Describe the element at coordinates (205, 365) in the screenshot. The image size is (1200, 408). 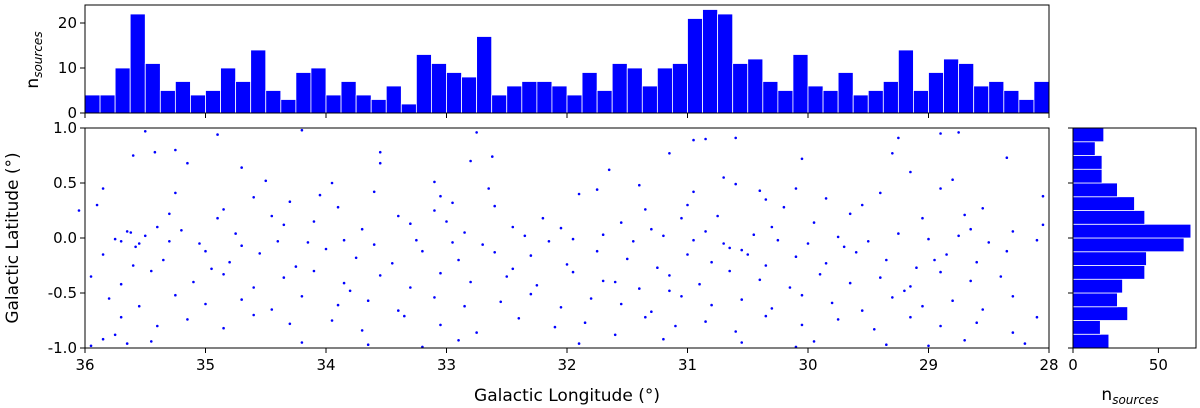
I see `scatter-xtick-label: 35` at that location.